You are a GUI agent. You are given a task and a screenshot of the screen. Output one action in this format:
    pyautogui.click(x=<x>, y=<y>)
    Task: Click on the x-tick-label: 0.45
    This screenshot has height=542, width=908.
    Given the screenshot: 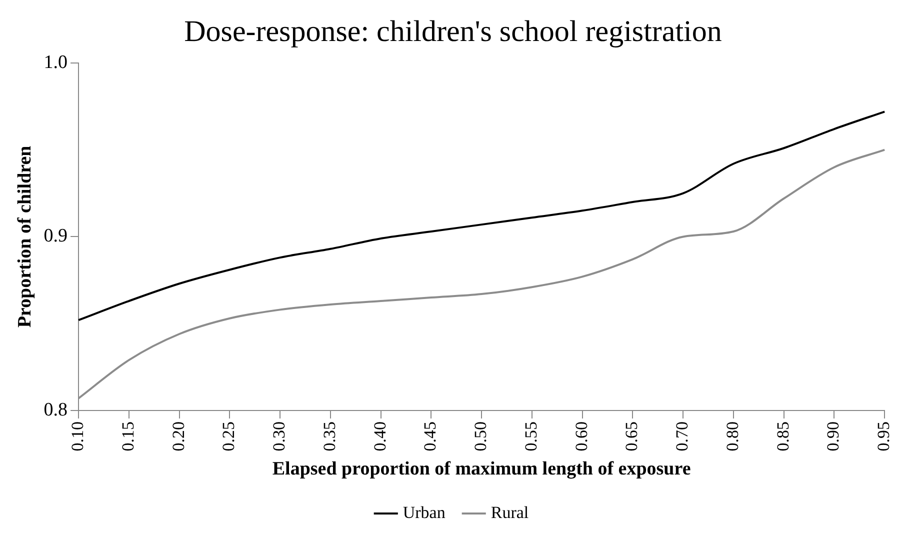 What is the action you would take?
    pyautogui.click(x=430, y=436)
    